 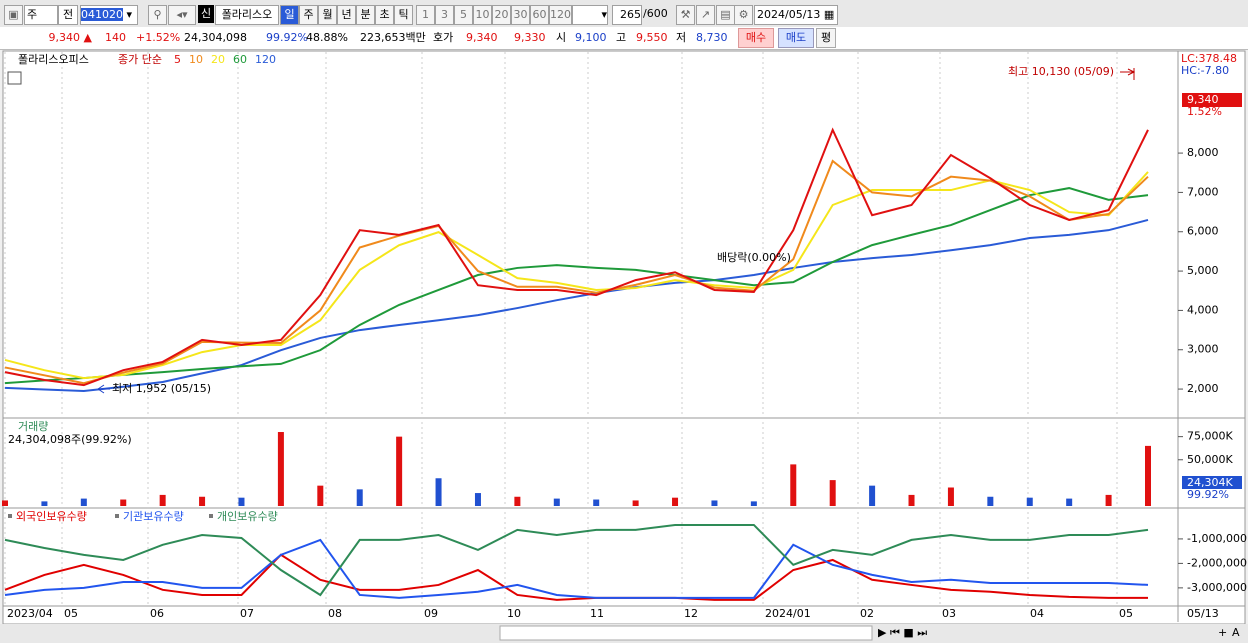 What do you see at coordinates (1203, 270) in the screenshot?
I see `y-tick-label: 5,000` at bounding box center [1203, 270].